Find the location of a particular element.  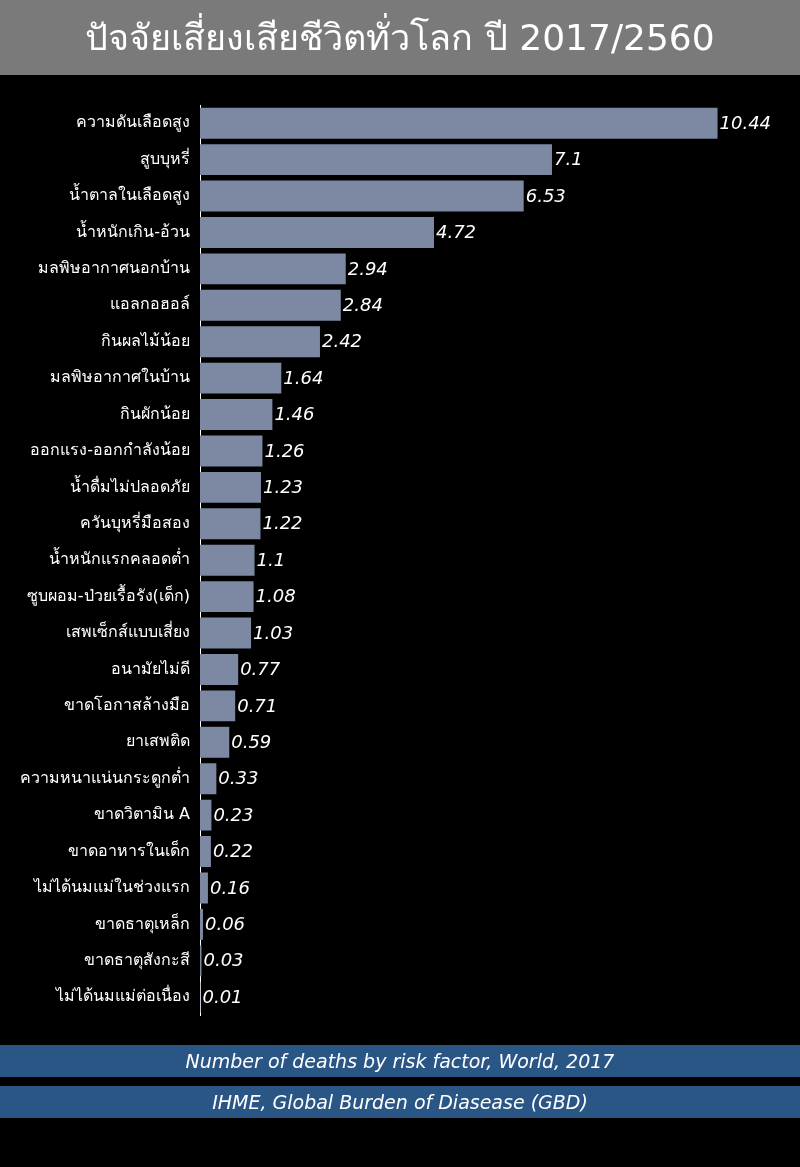

data-label: 0.33 is located at coordinates (238, 778).